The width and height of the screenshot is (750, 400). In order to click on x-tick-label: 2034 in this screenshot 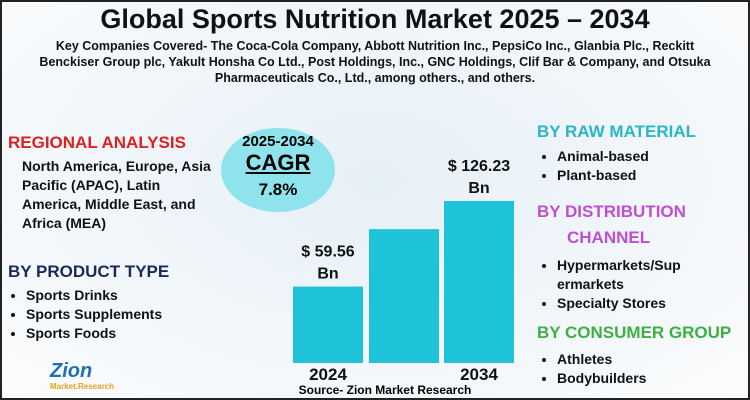, I will do `click(479, 374)`.